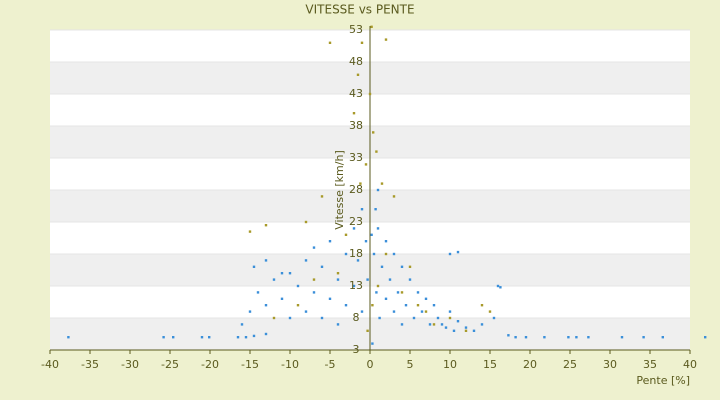  I want to click on x-tick-label: -25, so click(170, 364).